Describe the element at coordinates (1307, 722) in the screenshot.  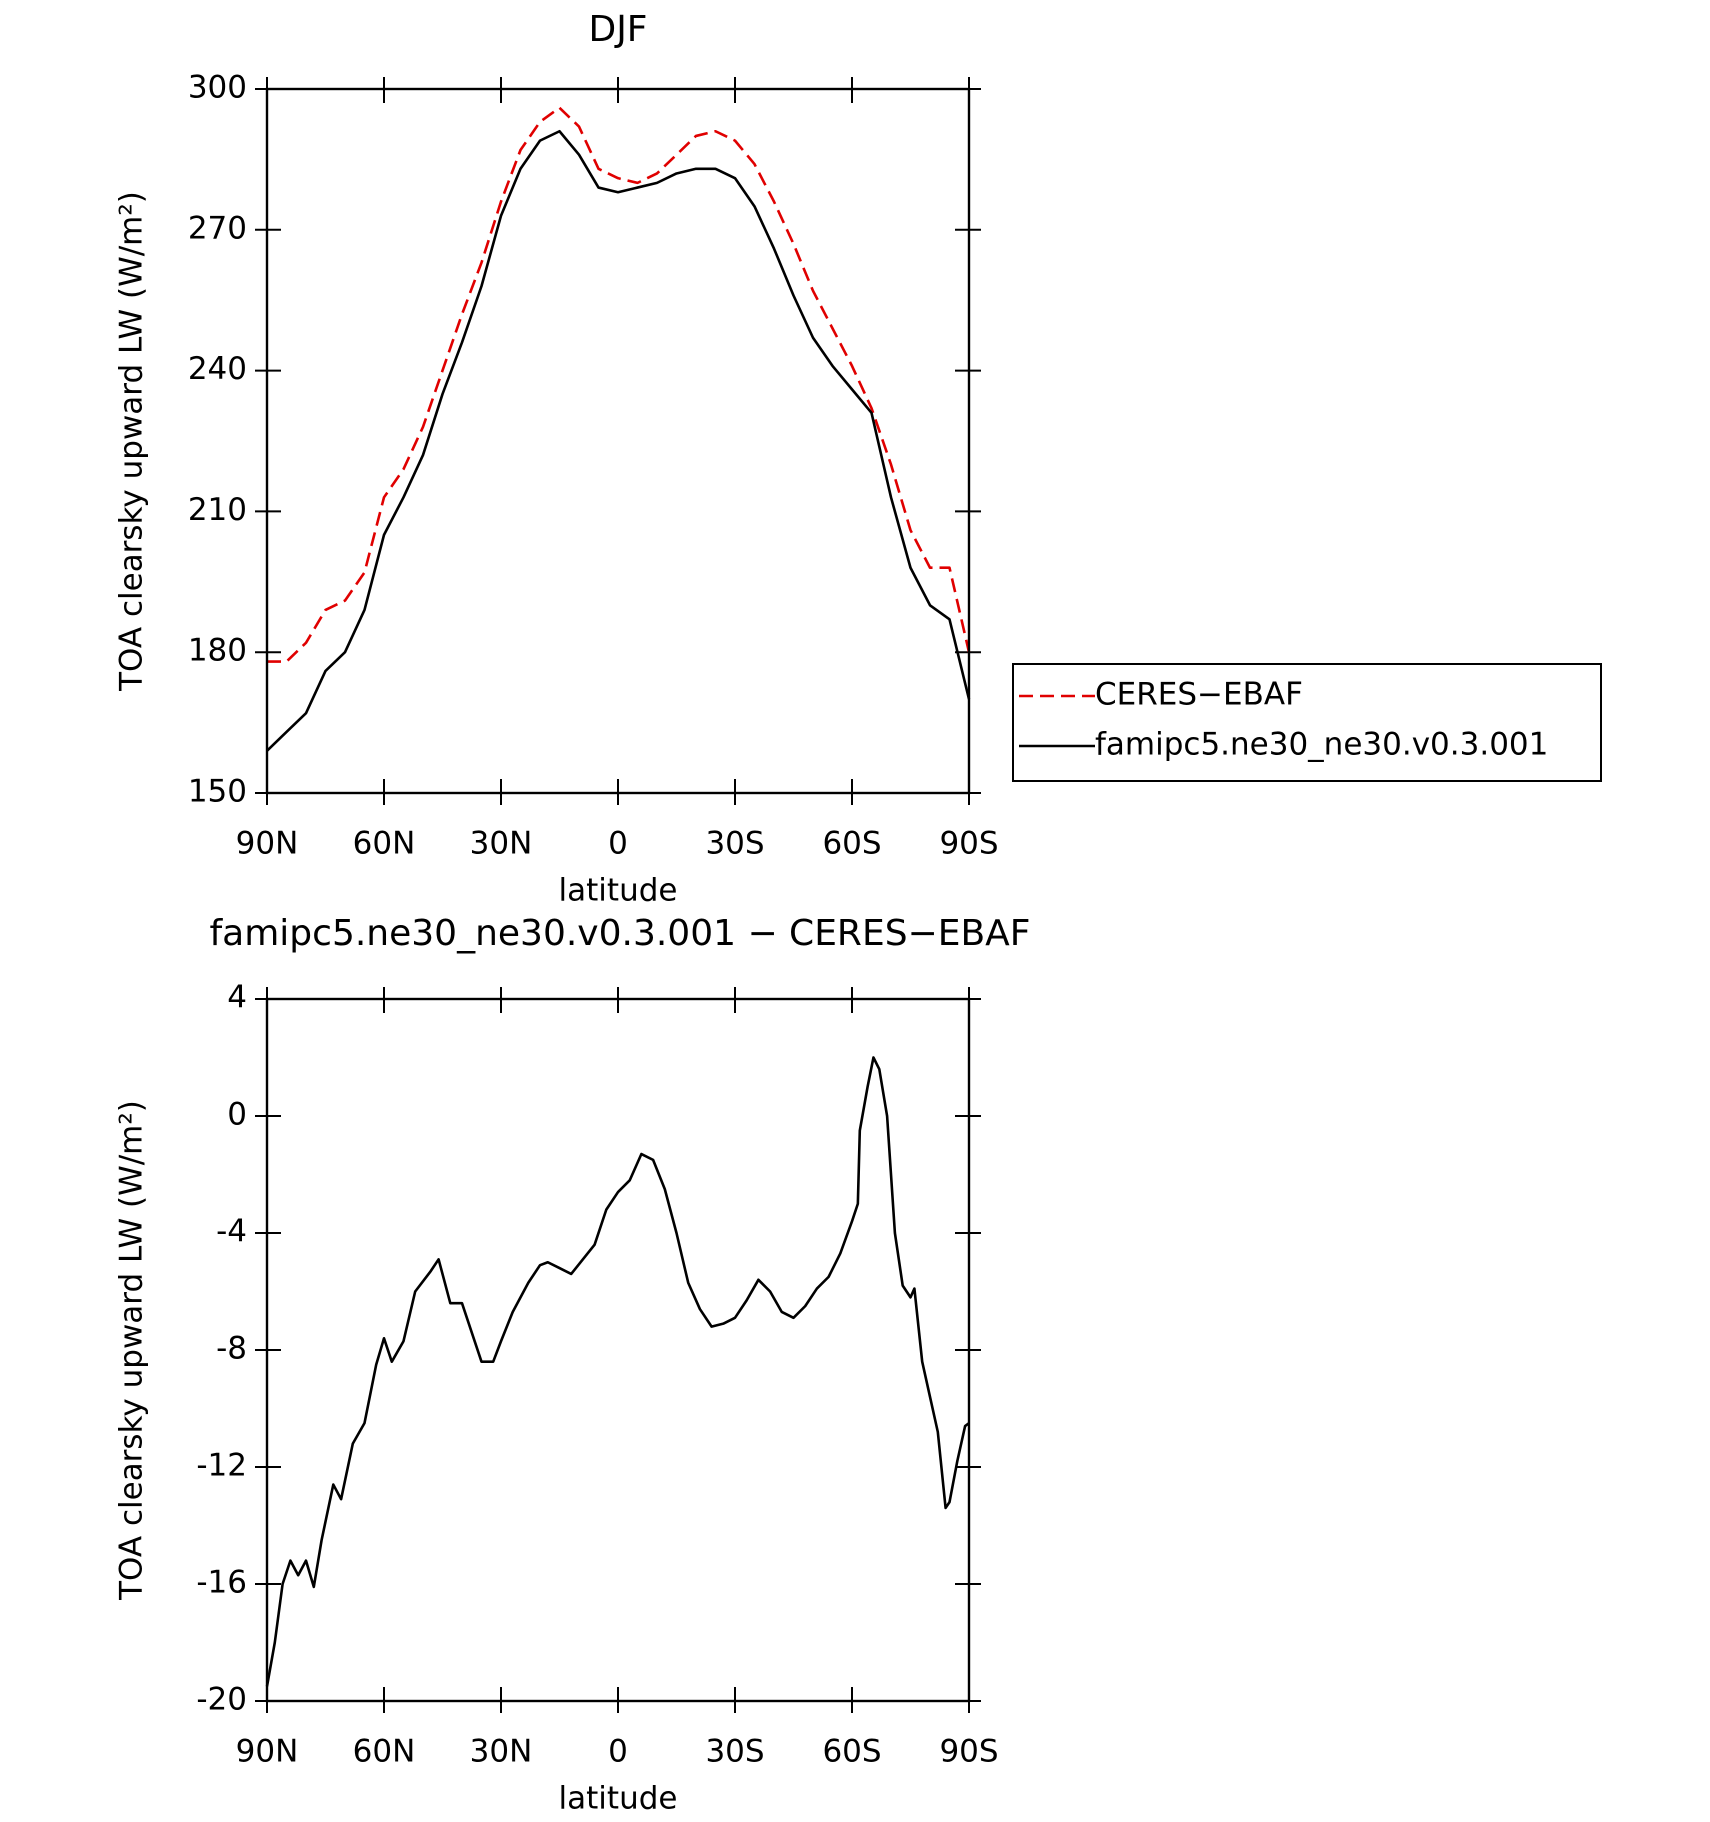
I see `legend-box` at that location.